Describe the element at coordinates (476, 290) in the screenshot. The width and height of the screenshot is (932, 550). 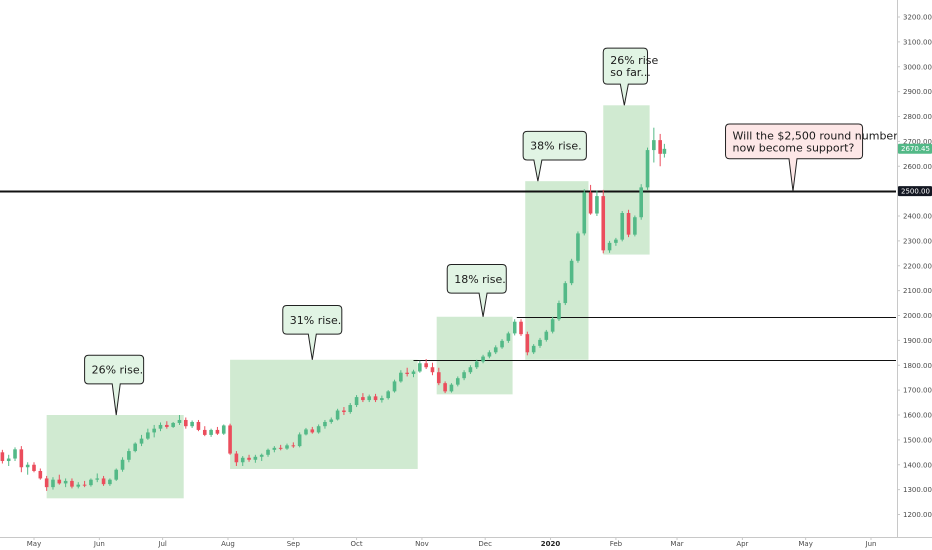
I see `callout-3: 18% rise.` at that location.